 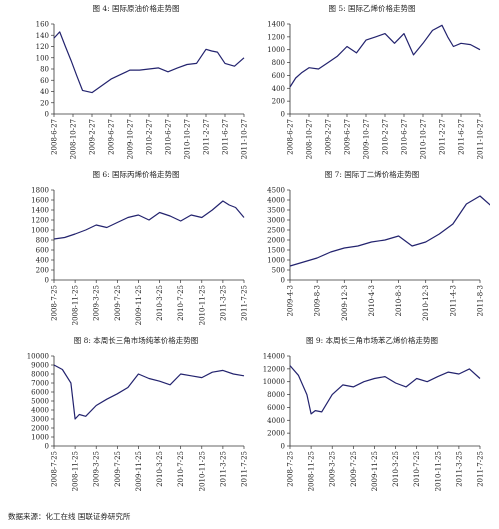 I want to click on y-tick-label: 160, so click(x=42, y=25).